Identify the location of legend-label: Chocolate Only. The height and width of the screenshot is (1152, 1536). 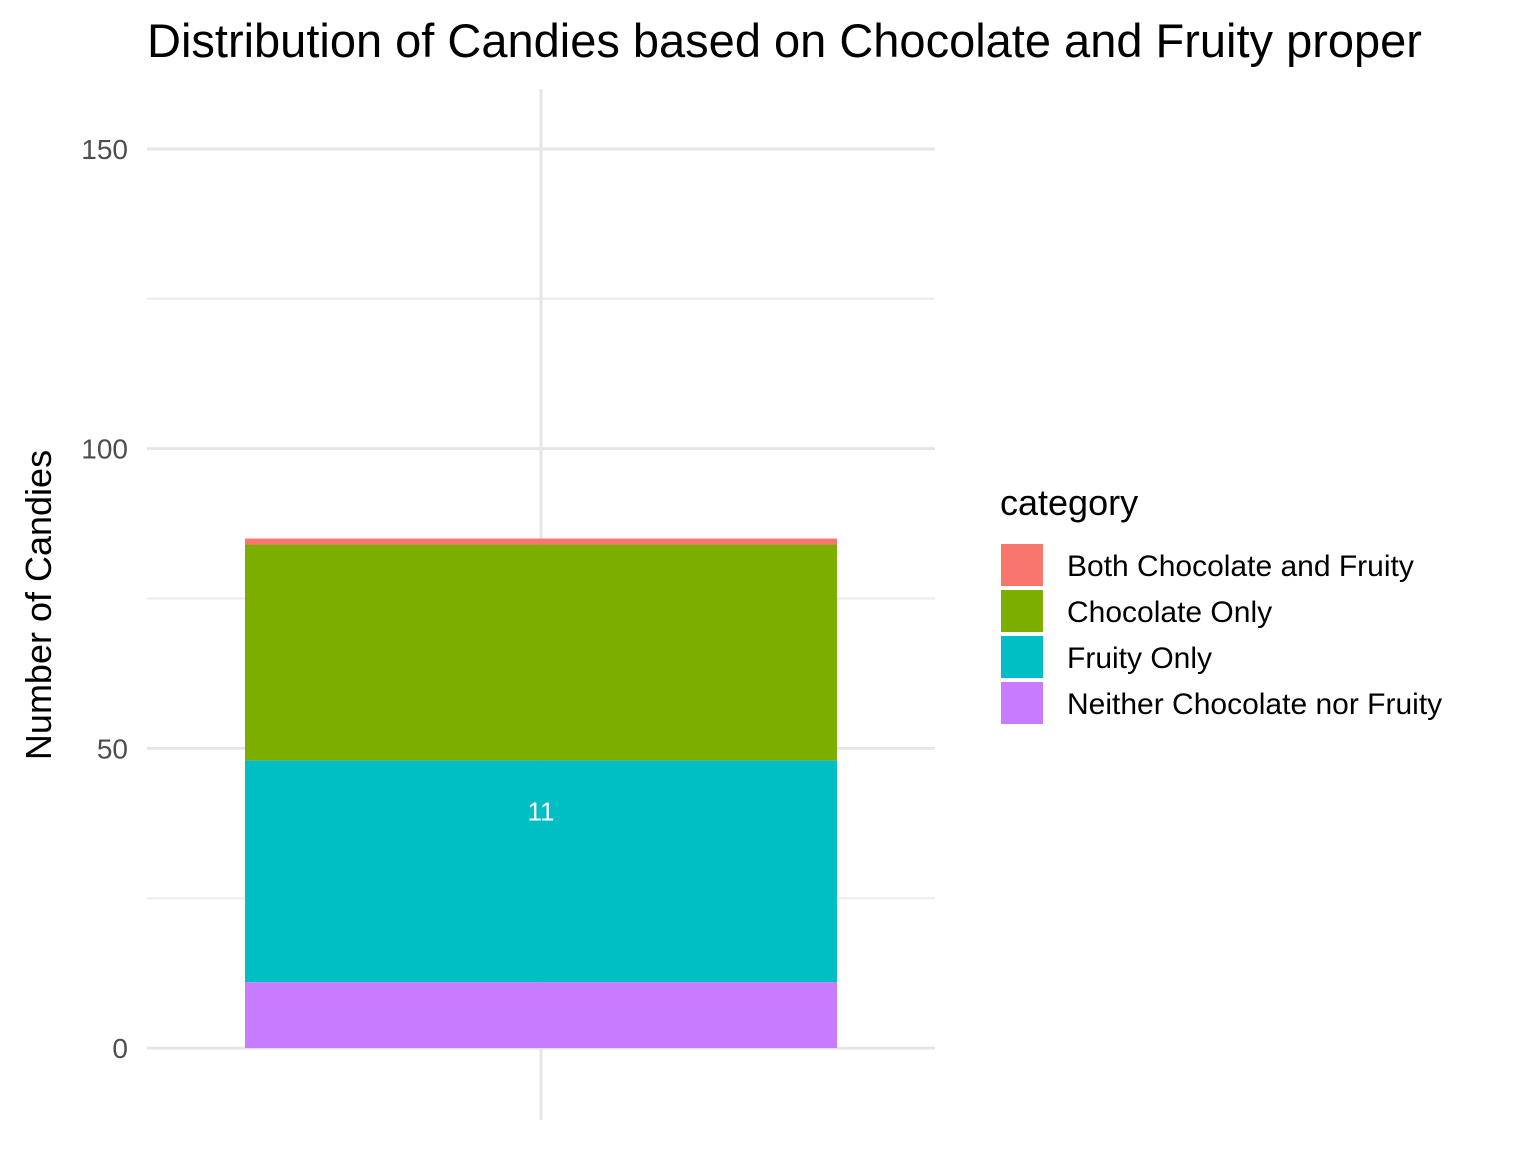
(1169, 612).